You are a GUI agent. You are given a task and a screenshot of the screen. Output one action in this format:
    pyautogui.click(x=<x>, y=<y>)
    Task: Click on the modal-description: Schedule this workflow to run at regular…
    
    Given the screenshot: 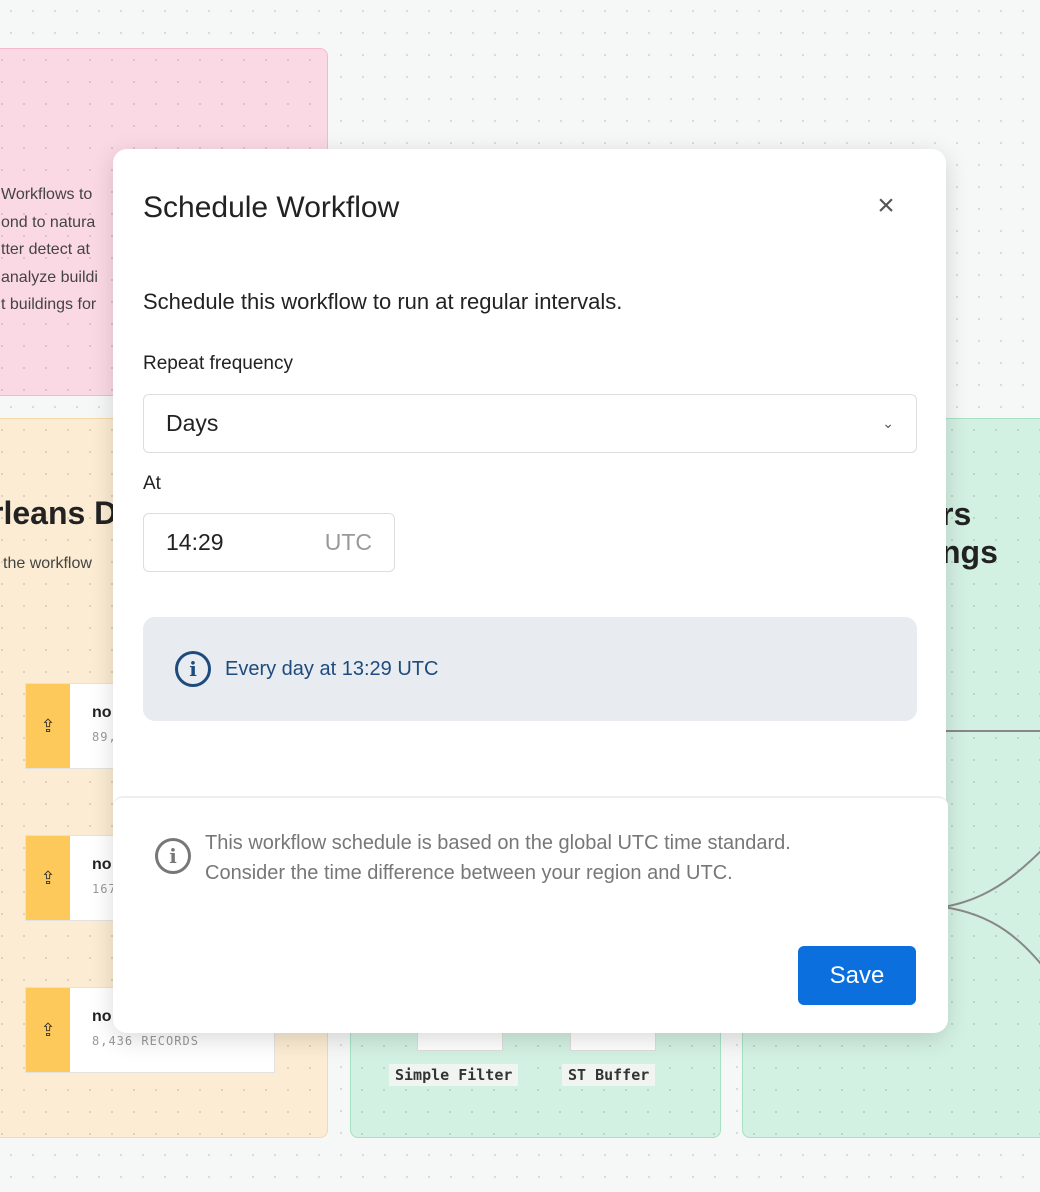 What is the action you would take?
    pyautogui.click(x=383, y=301)
    